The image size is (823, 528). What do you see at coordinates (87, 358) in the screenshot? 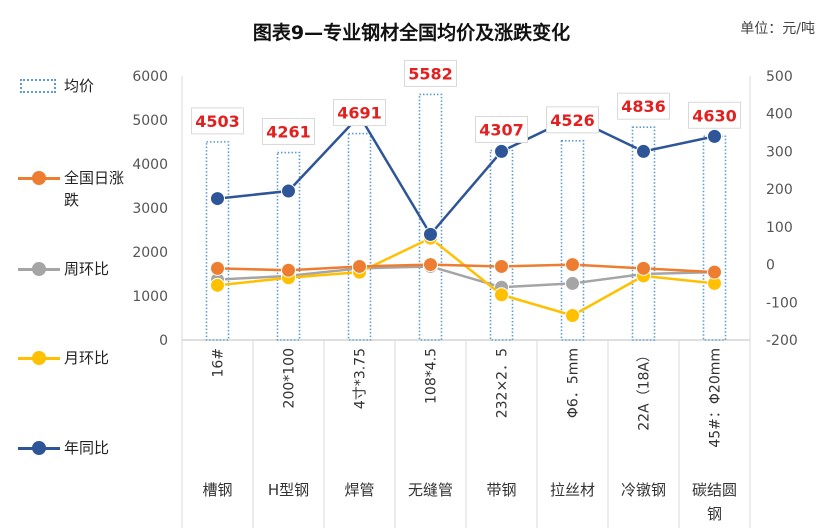
I see `legend-label: 月环比` at bounding box center [87, 358].